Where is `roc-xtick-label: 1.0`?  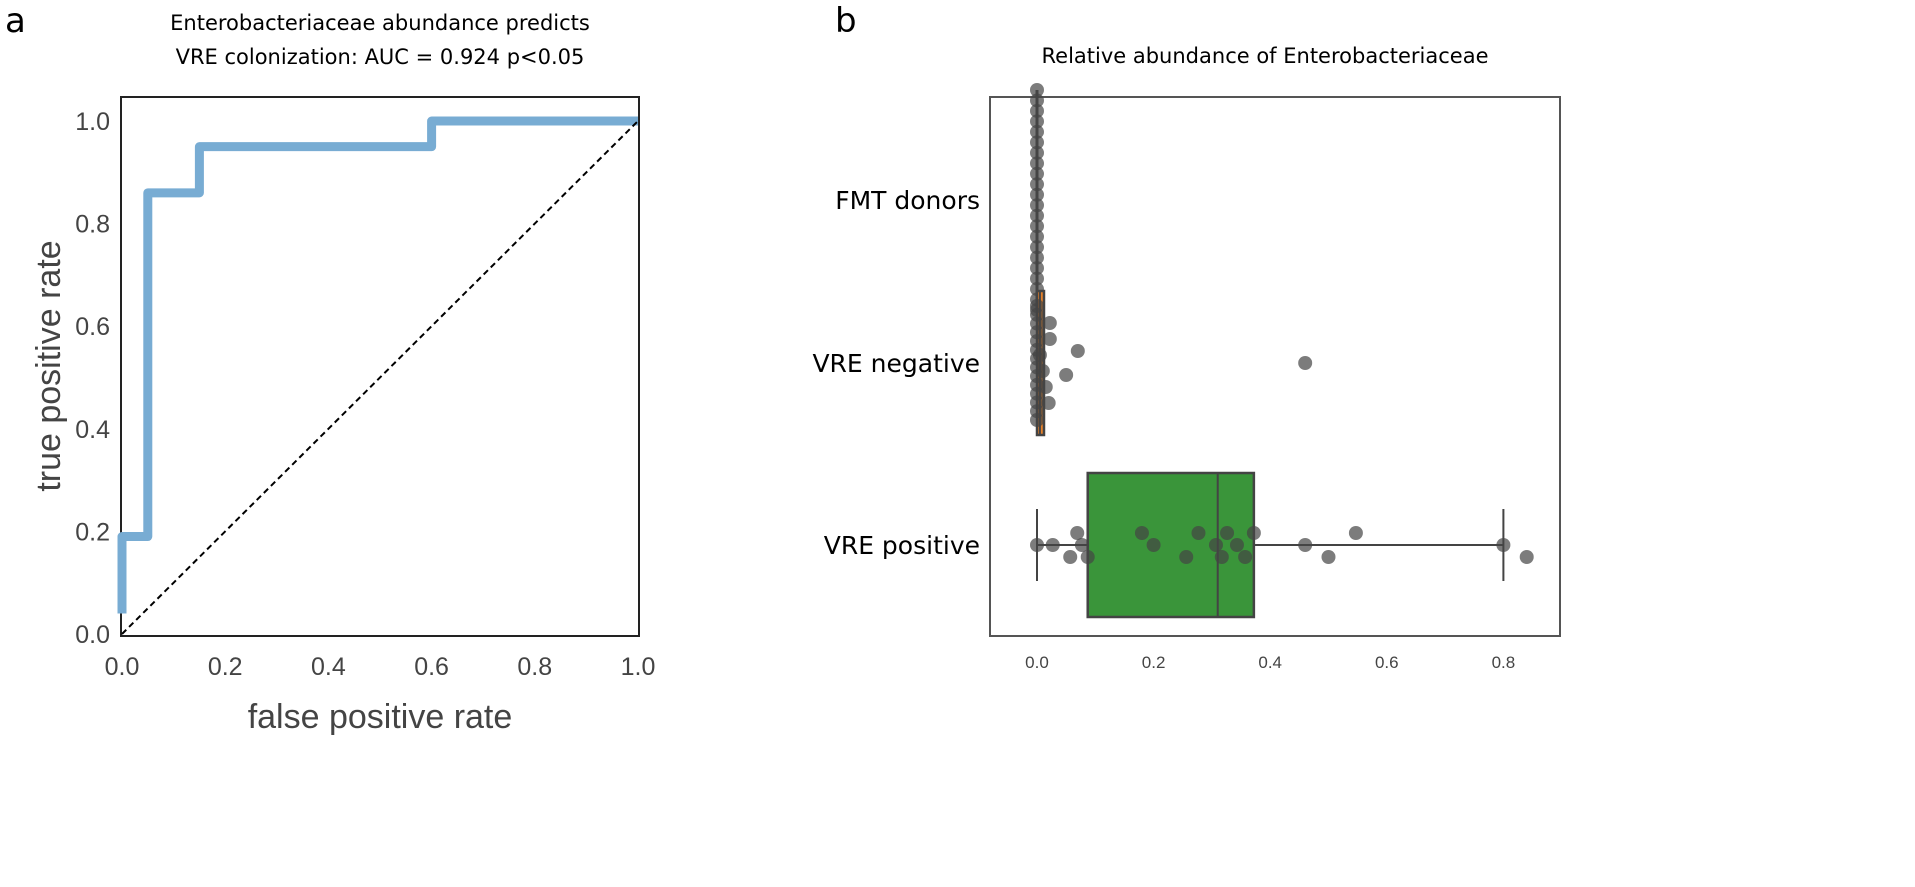
roc-xtick-label: 1.0 is located at coordinates (638, 667).